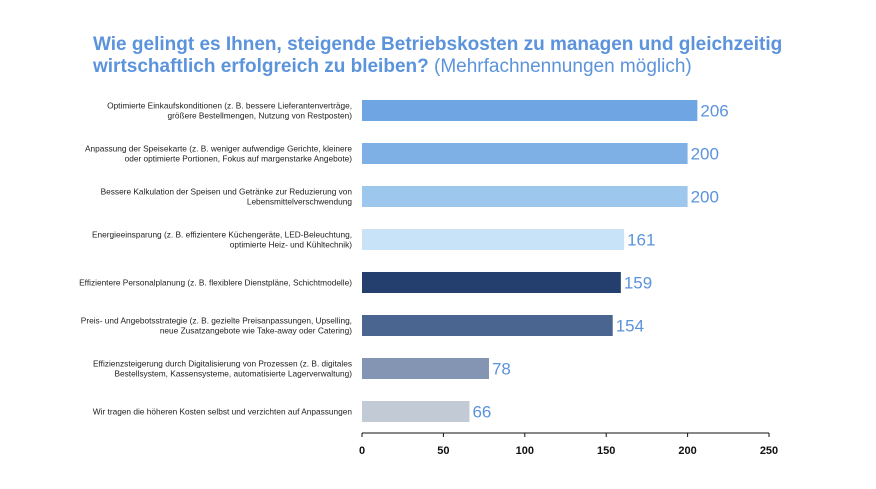  What do you see at coordinates (481, 412) in the screenshot?
I see `value-label-7: 66` at bounding box center [481, 412].